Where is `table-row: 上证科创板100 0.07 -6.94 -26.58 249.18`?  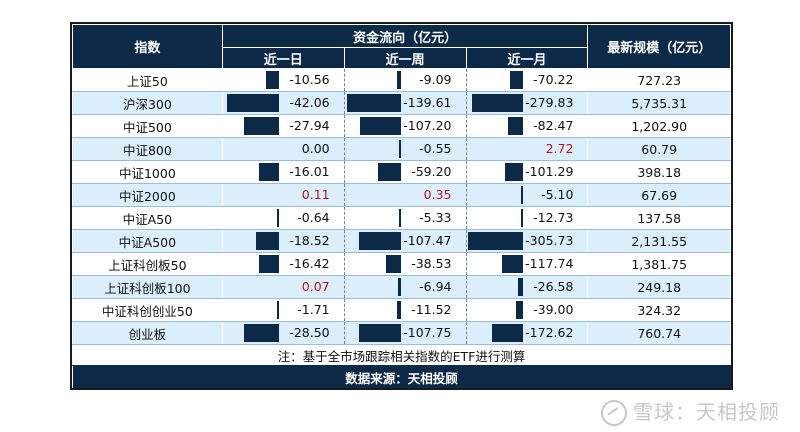 table-row: 上证科创板100 0.07 -6.94 -26.58 249.18 is located at coordinates (401, 287).